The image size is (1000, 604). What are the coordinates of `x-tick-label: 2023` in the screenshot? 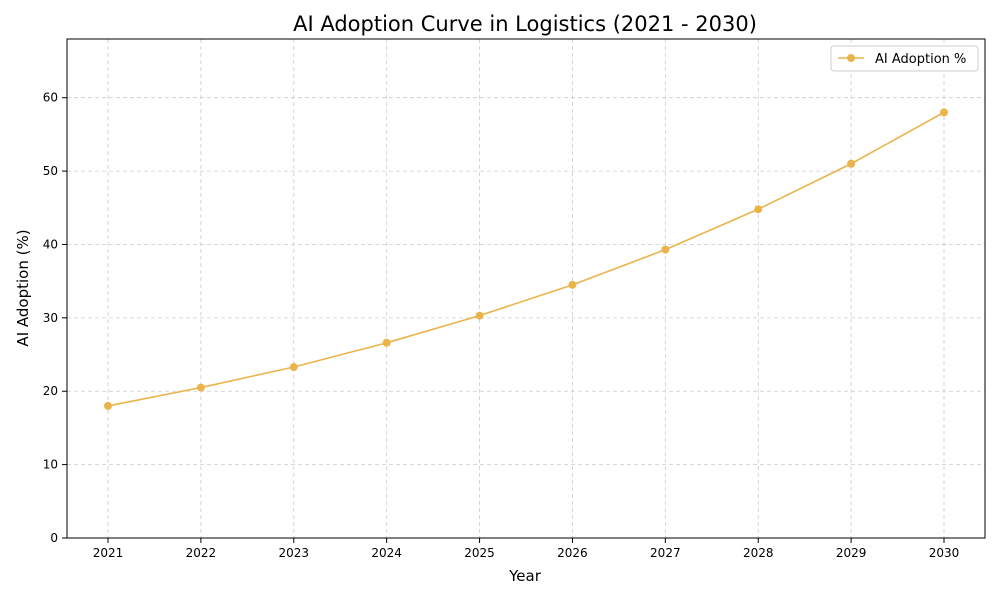 It's located at (294, 553).